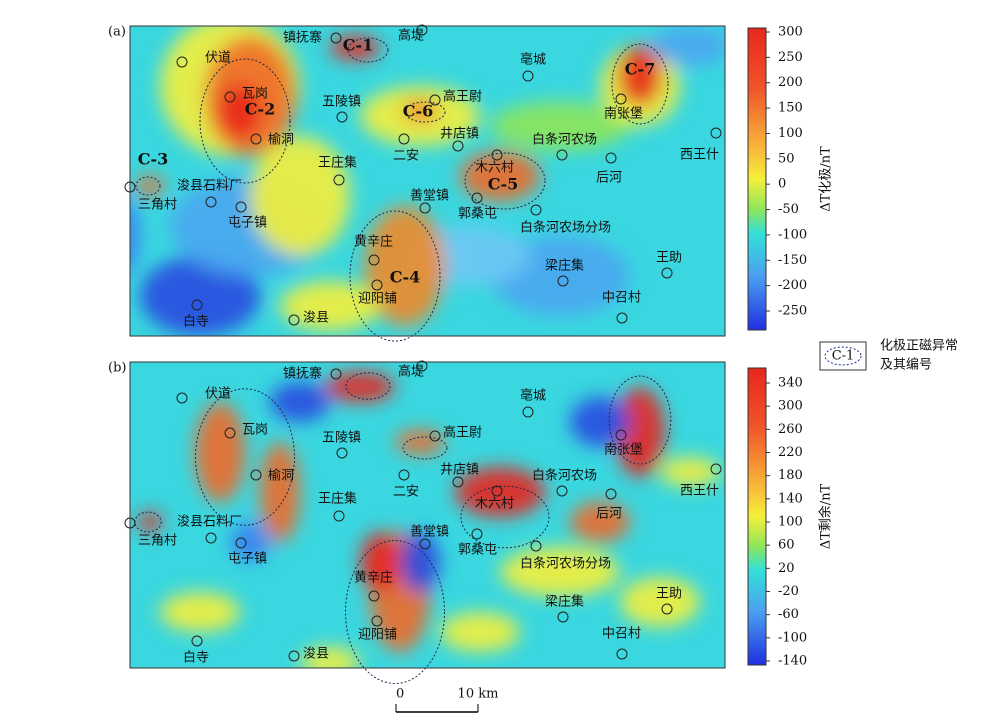 The height and width of the screenshot is (726, 1000). I want to click on colorbar-tick-label: 0, so click(782, 184).